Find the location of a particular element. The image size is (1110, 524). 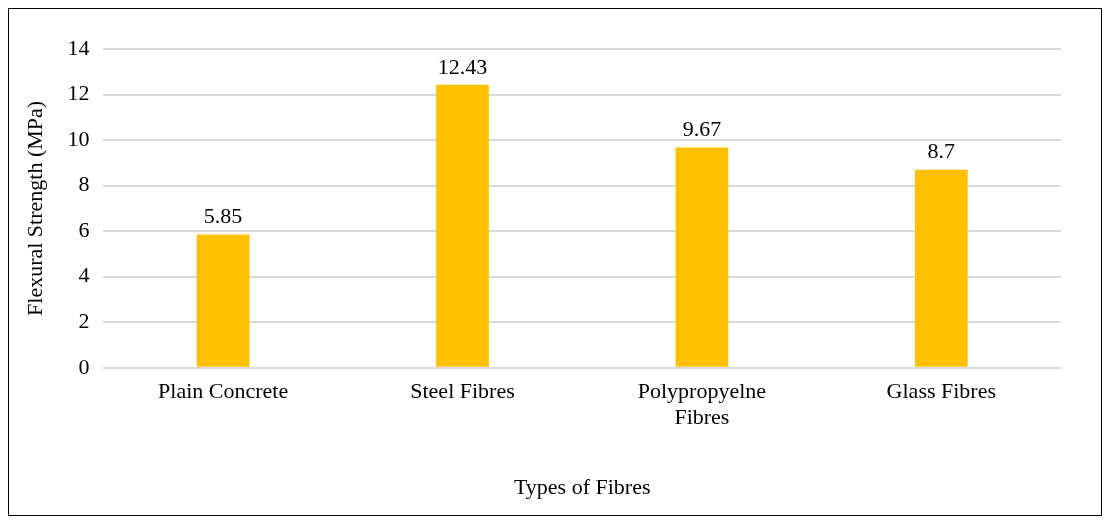

x-tick-label: Steel Fibres is located at coordinates (462, 390).